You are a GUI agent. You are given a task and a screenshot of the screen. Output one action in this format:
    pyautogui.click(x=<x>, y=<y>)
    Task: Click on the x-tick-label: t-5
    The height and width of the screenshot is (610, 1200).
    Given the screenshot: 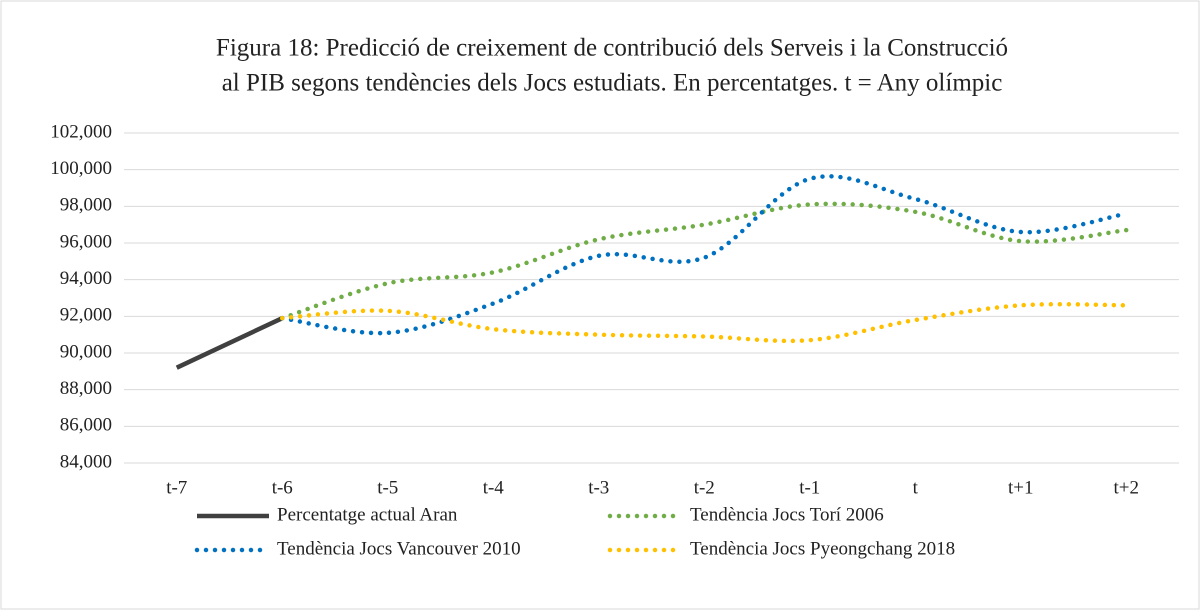 What is the action you would take?
    pyautogui.click(x=387, y=487)
    